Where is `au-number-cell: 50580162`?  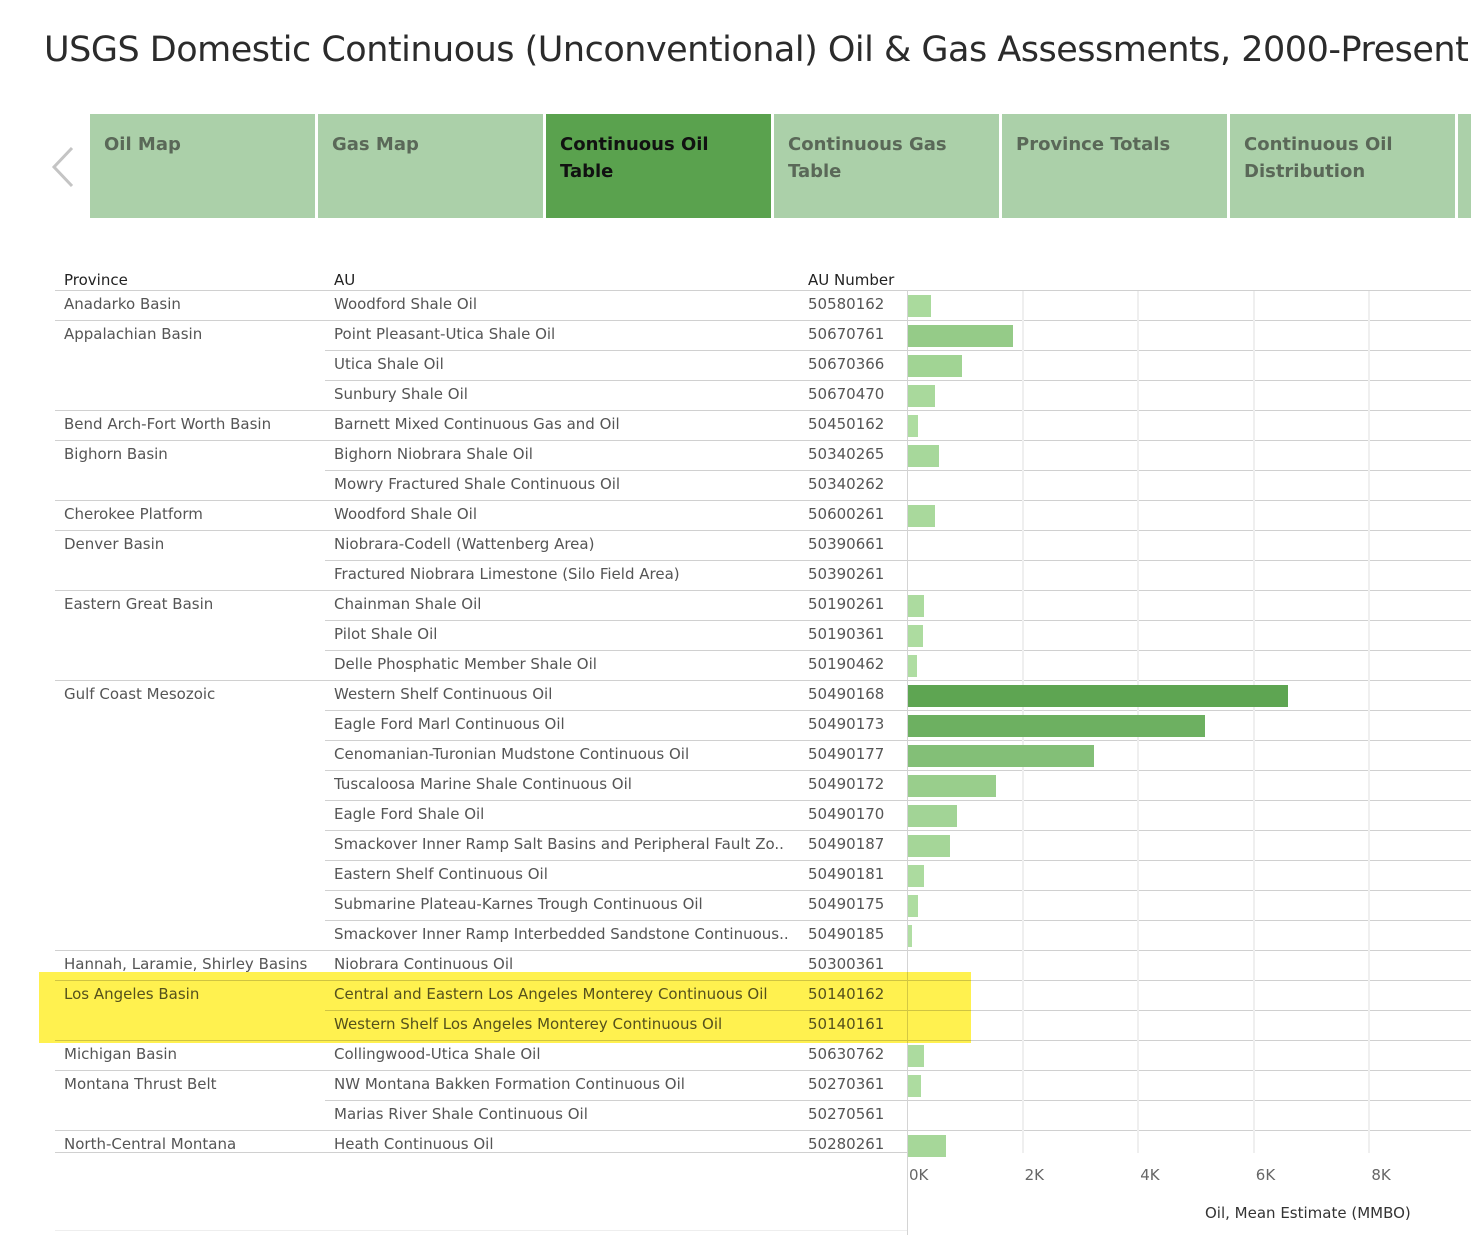
au-number-cell: 50580162 is located at coordinates (846, 304).